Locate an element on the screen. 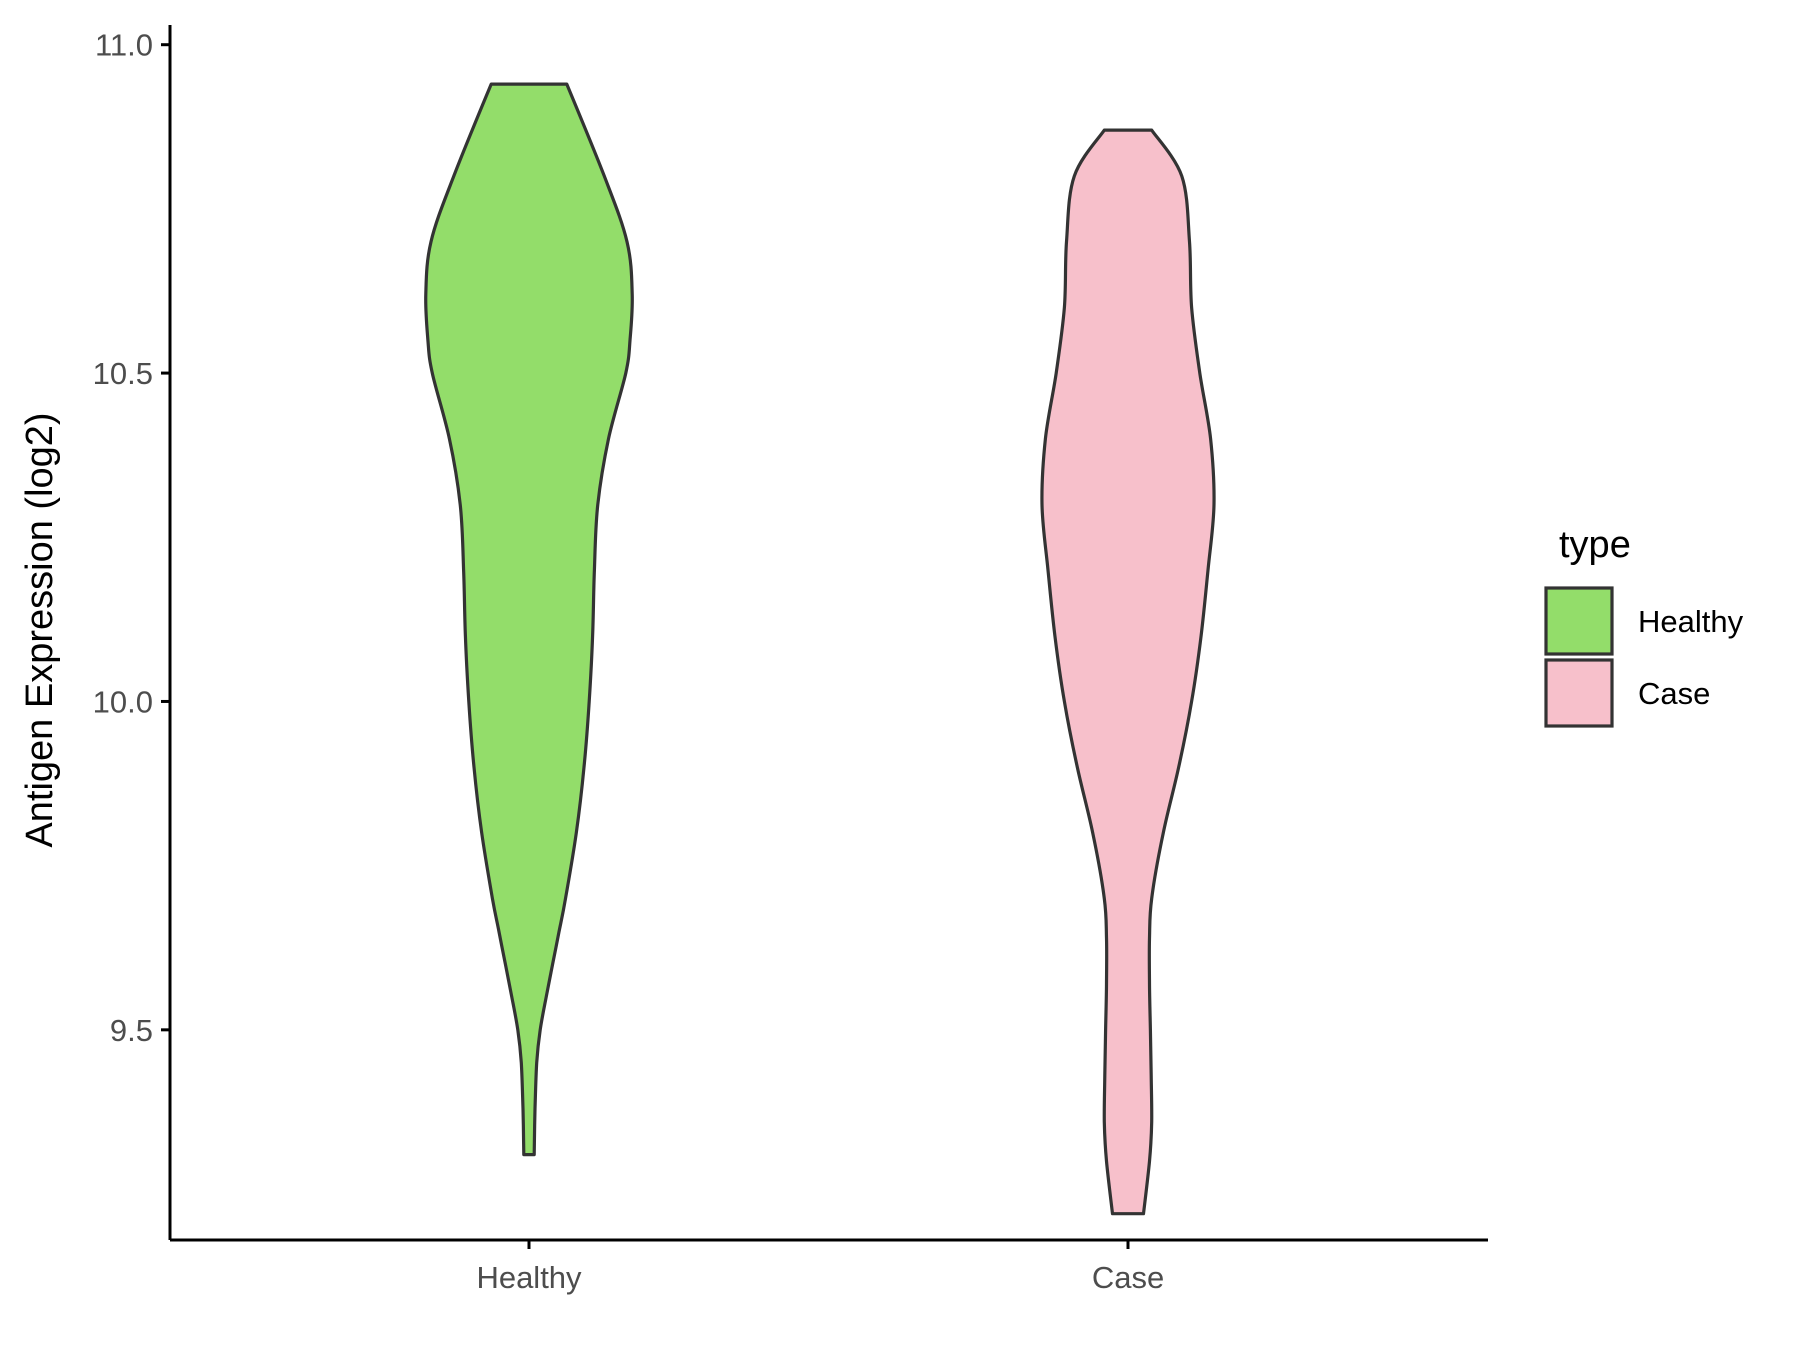  legend: type Healthy Case is located at coordinates (1644, 626).